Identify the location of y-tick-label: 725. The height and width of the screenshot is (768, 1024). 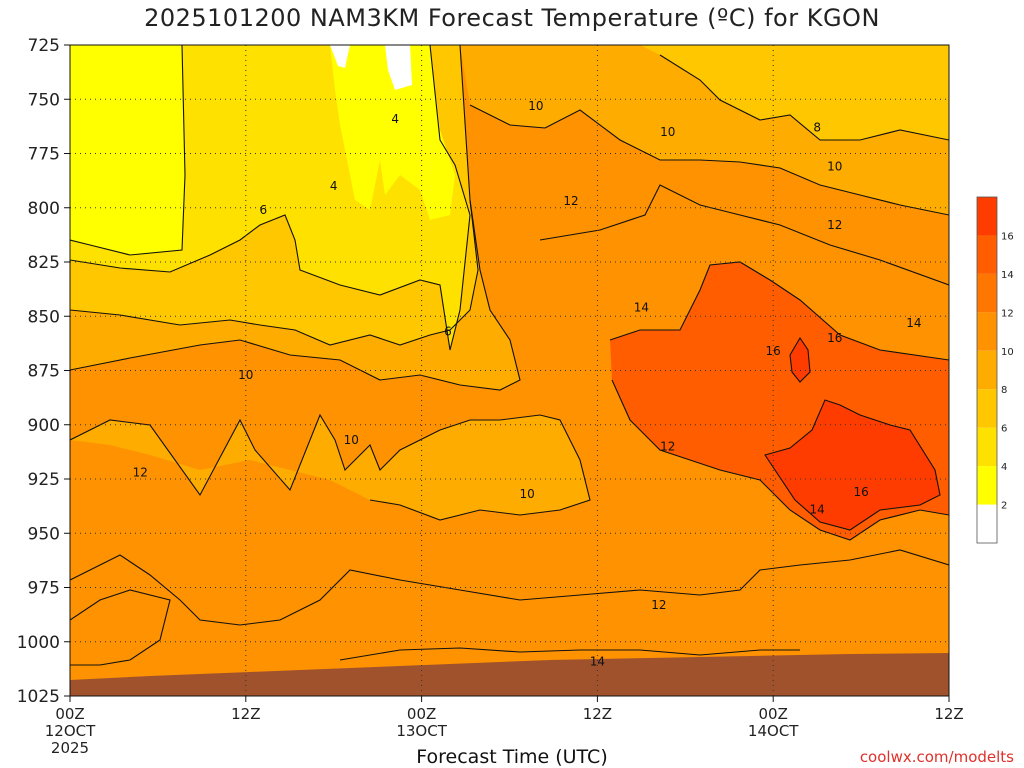
(44, 46).